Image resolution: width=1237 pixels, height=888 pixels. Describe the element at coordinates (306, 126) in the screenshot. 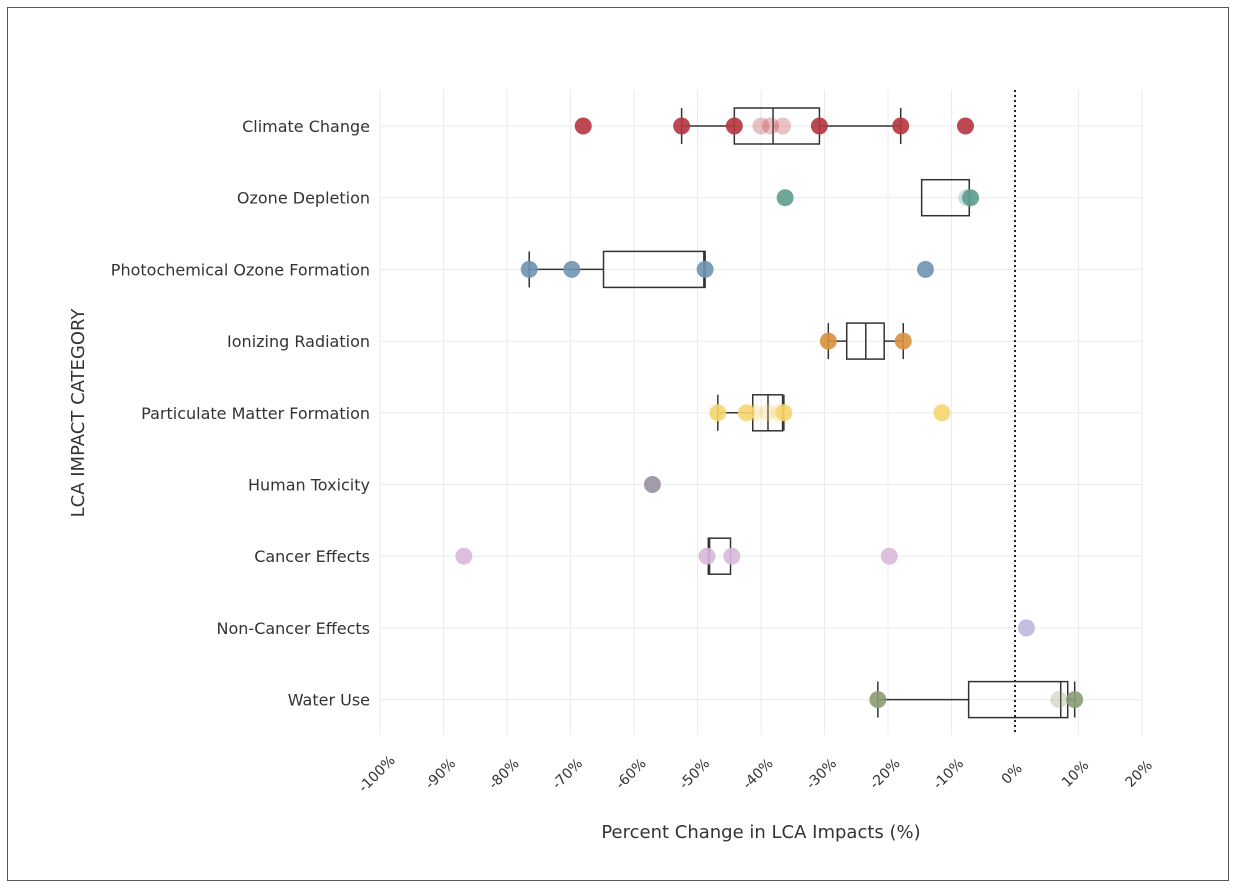

I see `category-label: Climate Change` at that location.